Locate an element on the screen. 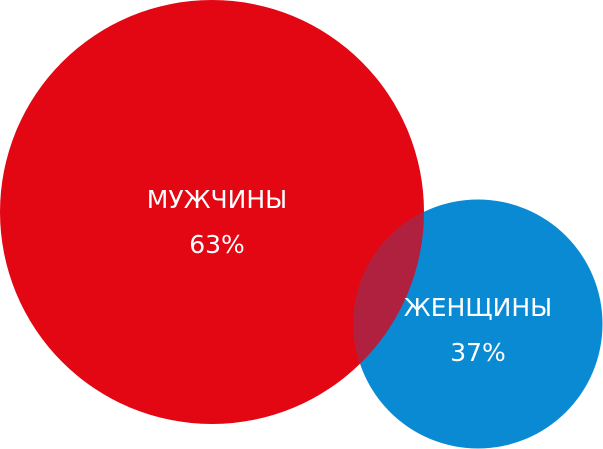  series-name: ЖЕНЩИНЫ is located at coordinates (478, 307).